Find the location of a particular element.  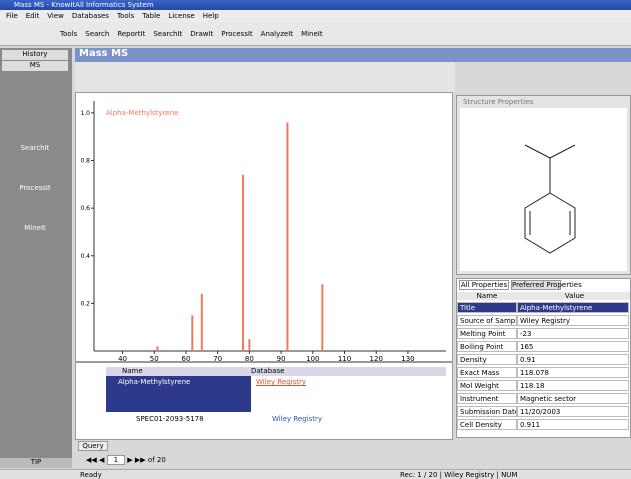

menu-item: Table is located at coordinates (151, 16).